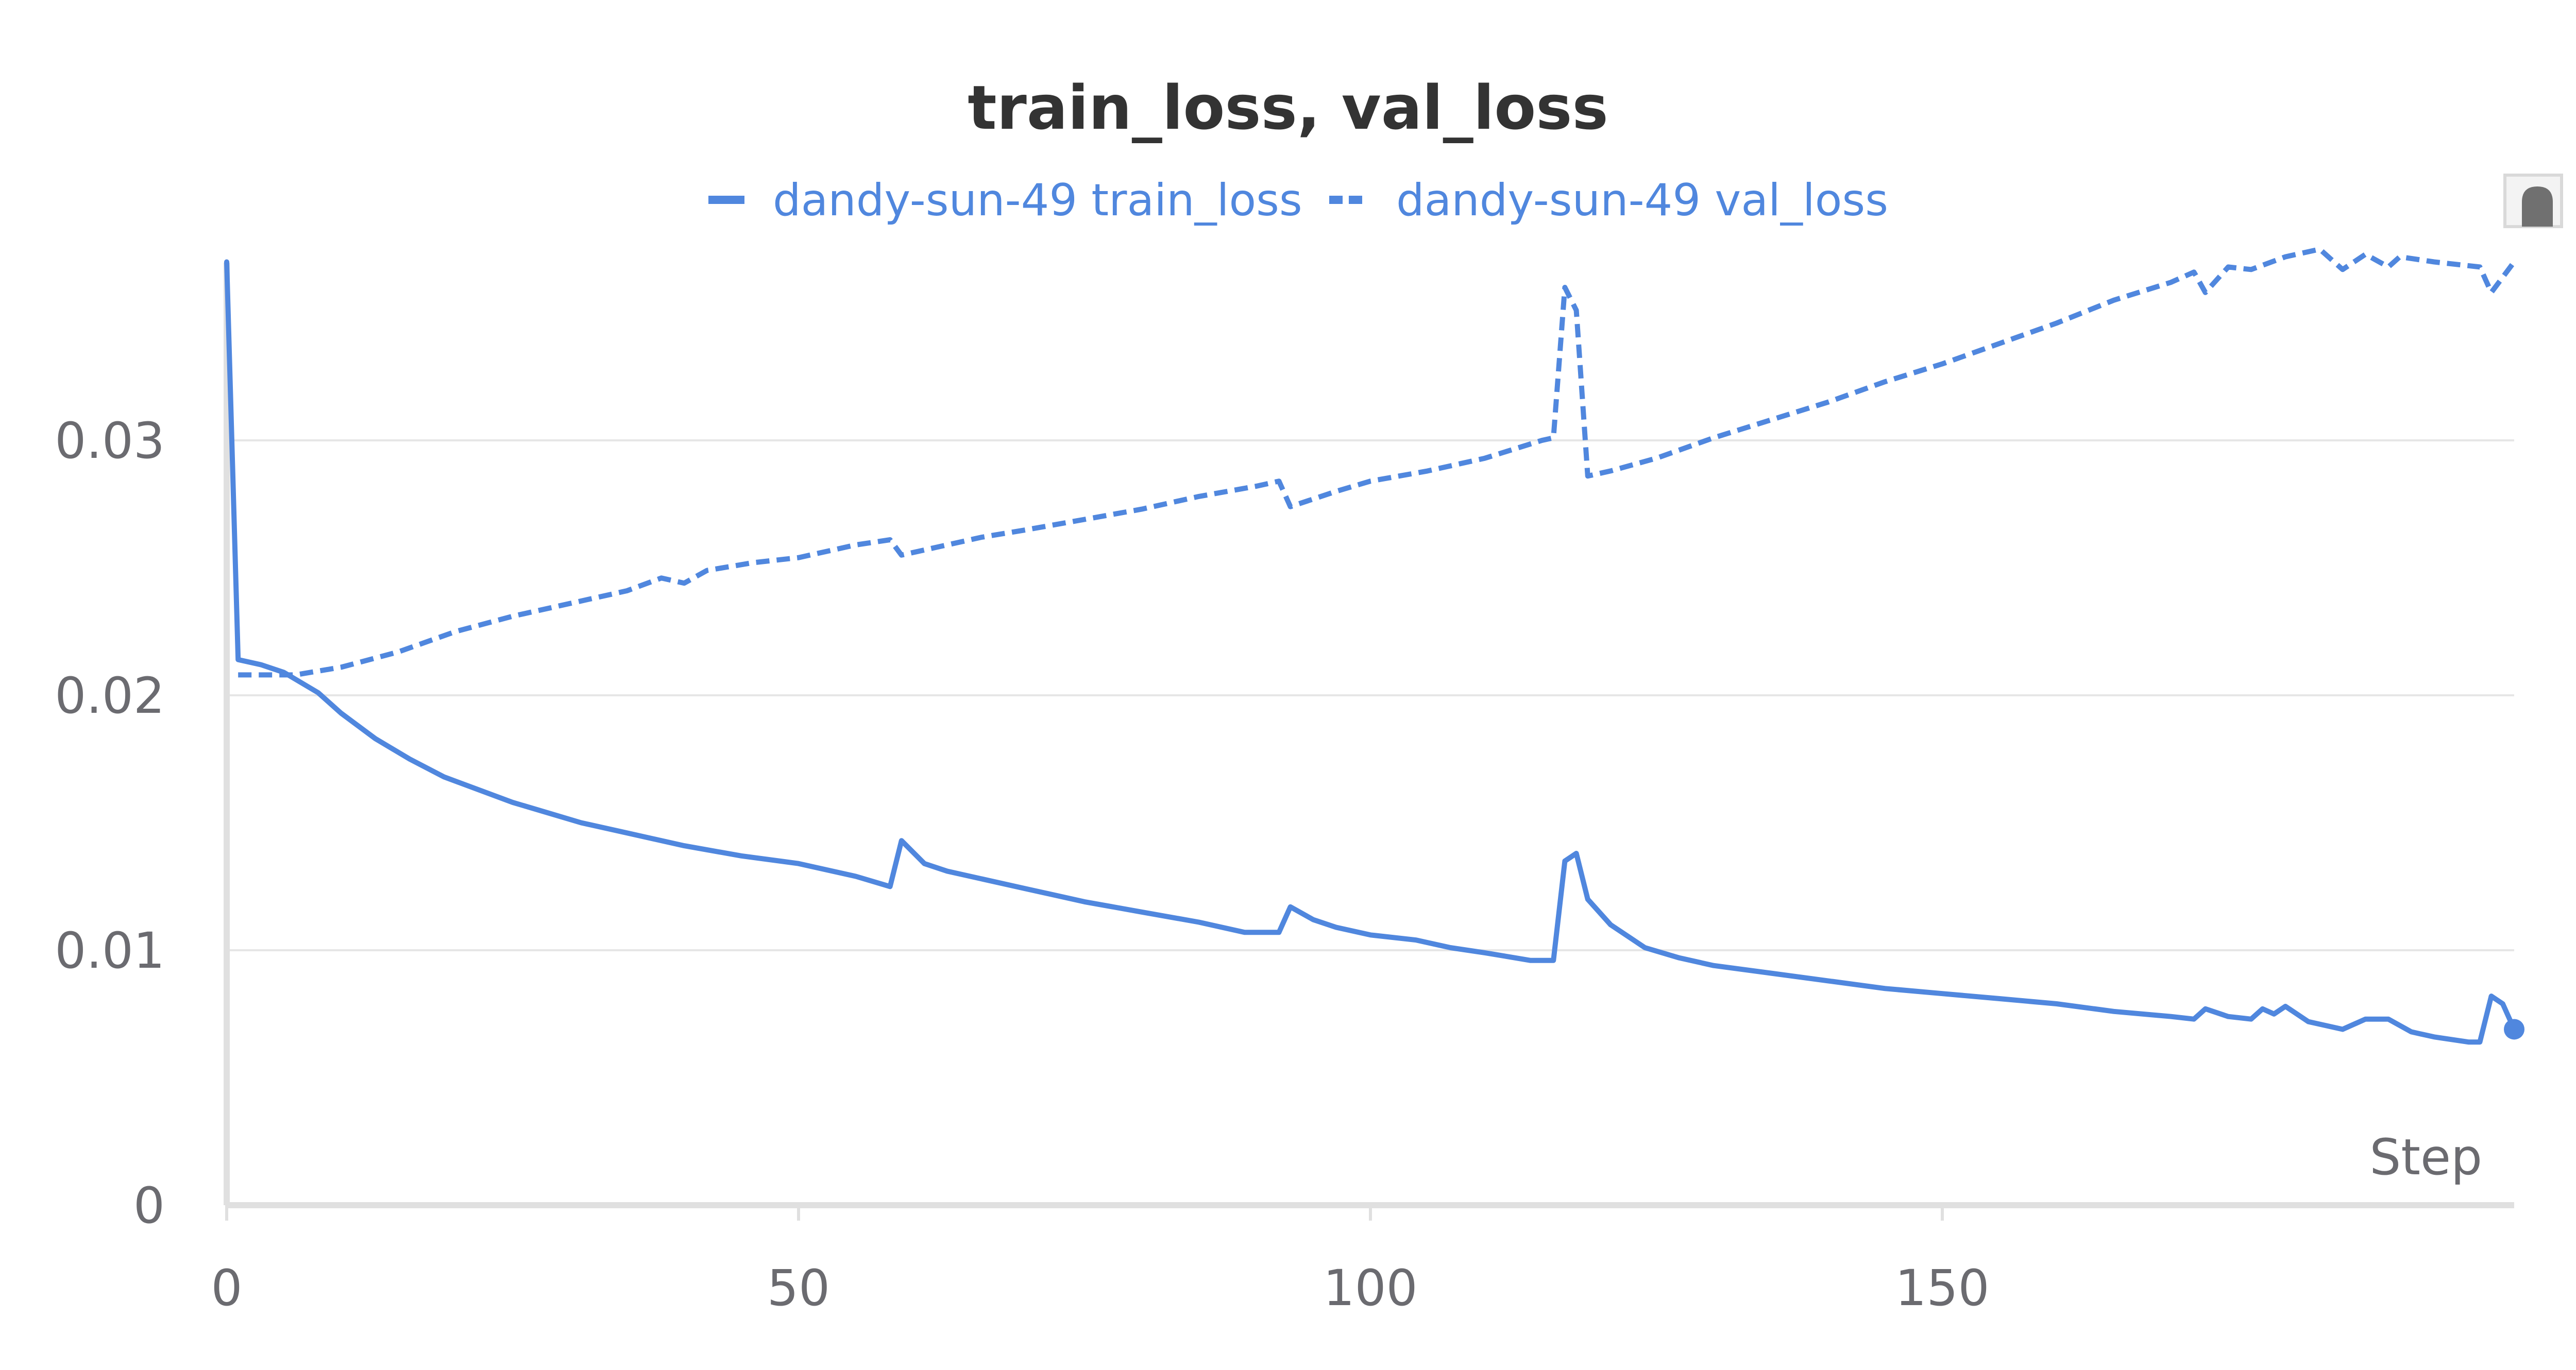 This screenshot has width=2576, height=1370. I want to click on legend-label-val-loss: dandy-sun-49 val_loss, so click(1642, 200).